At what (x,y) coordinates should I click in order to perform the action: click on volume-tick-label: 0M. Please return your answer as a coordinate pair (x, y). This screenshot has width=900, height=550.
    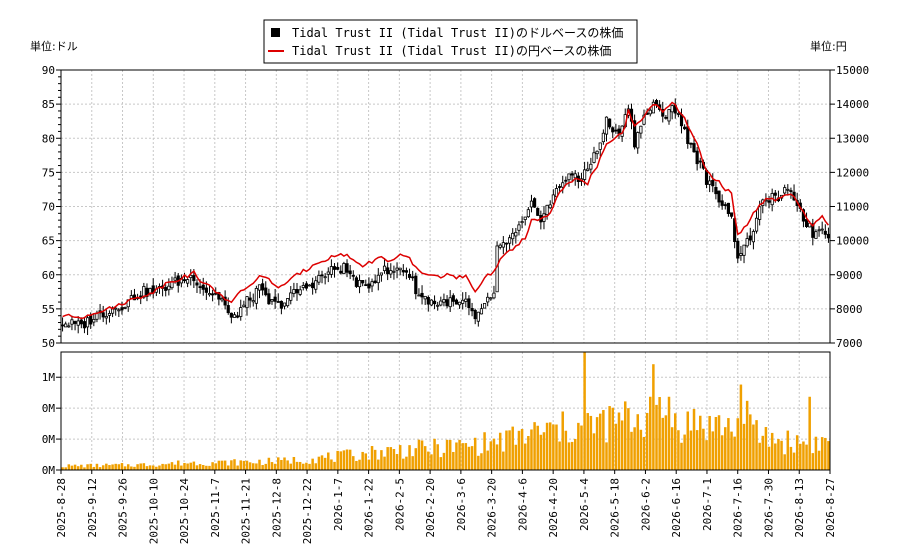
    Looking at the image, I should click on (49, 470).